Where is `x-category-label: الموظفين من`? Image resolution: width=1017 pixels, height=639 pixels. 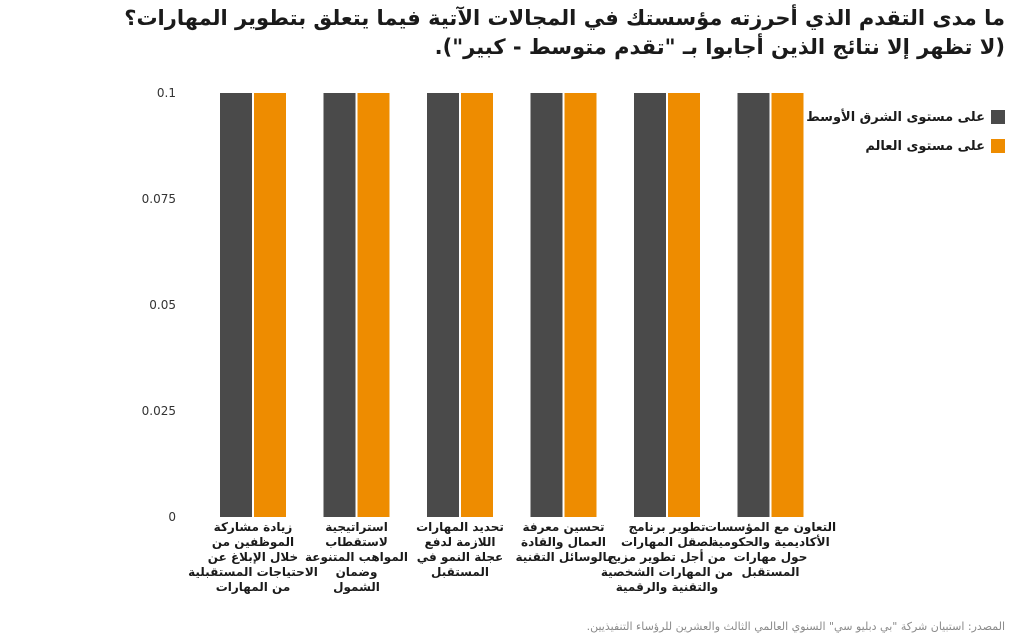
x-category-label: الموظفين من is located at coordinates (253, 542).